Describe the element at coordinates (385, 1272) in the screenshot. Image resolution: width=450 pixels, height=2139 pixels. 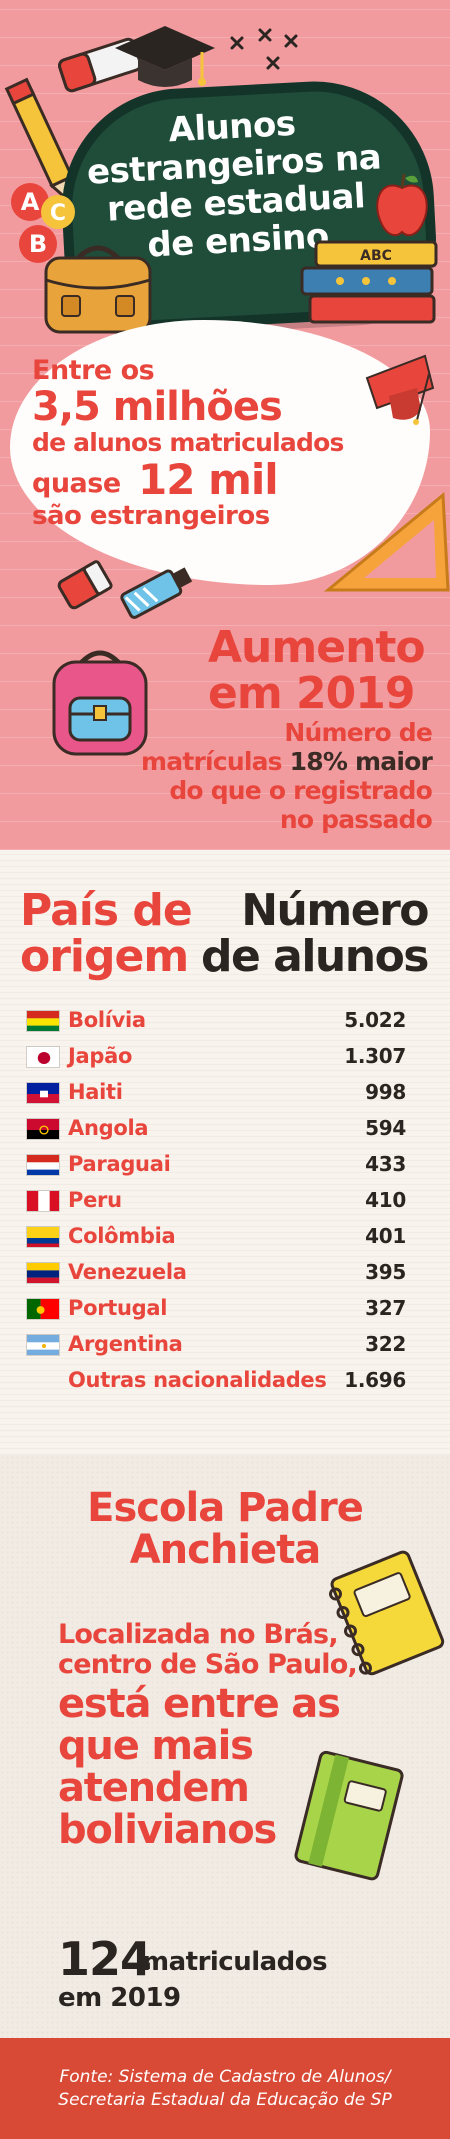
I see `student-count: 395` at that location.